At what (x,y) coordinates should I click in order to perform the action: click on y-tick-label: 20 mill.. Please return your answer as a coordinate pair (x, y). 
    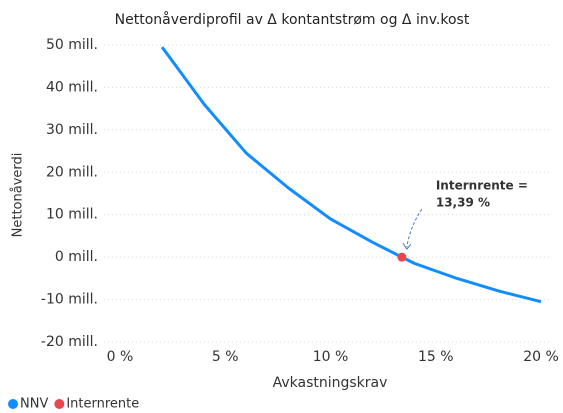
    Looking at the image, I should click on (72, 172).